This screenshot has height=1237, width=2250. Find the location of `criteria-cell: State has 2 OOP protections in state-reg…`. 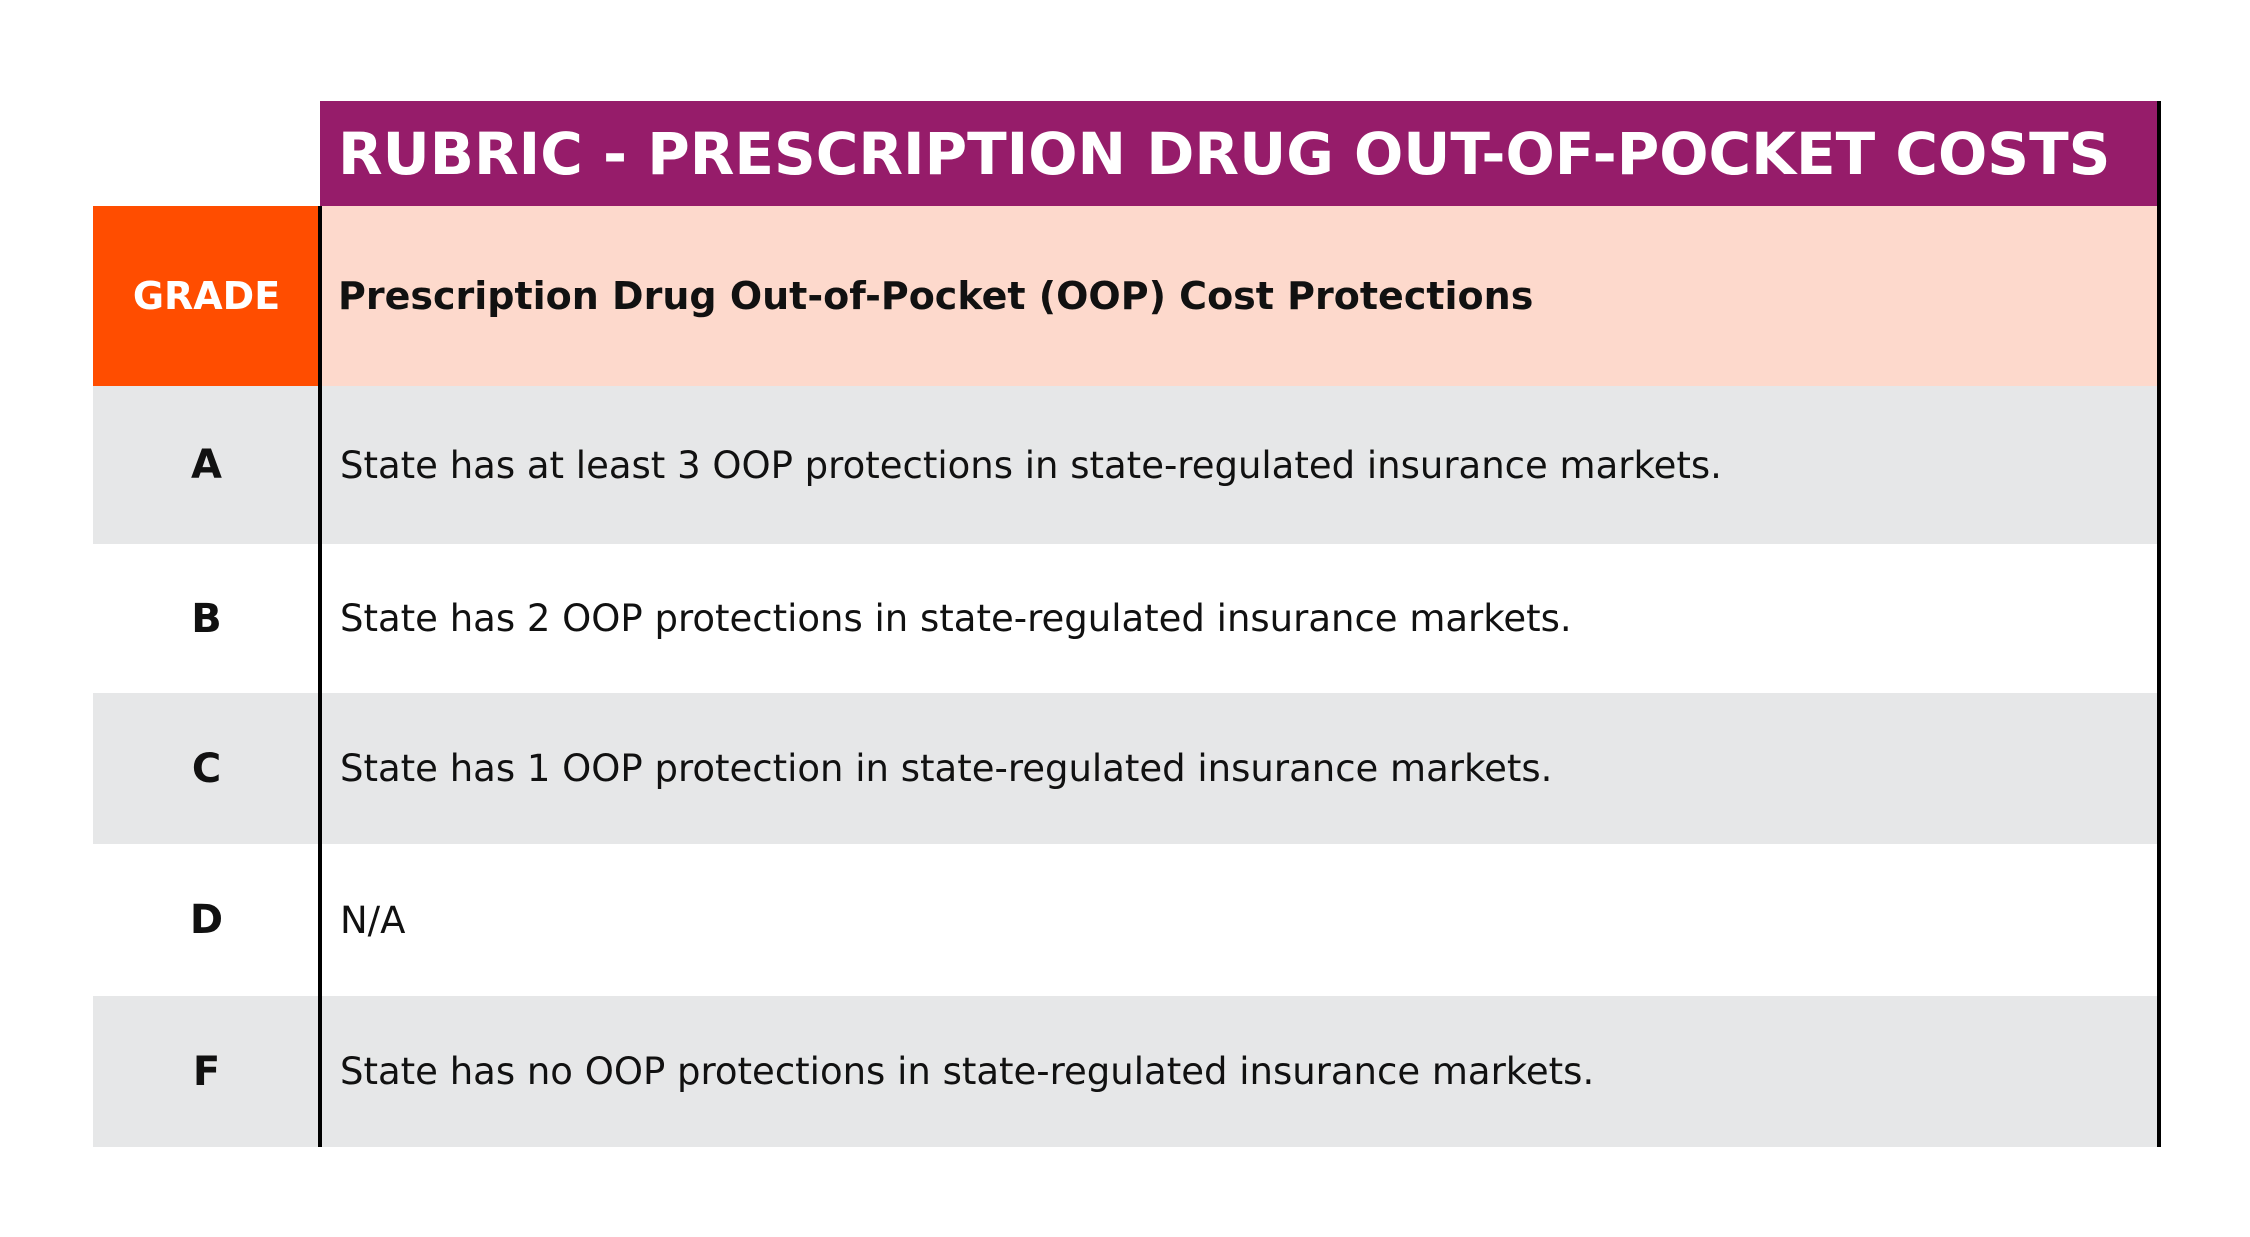

criteria-cell: State has 2 OOP protections in state-reg… is located at coordinates (1240, 618).